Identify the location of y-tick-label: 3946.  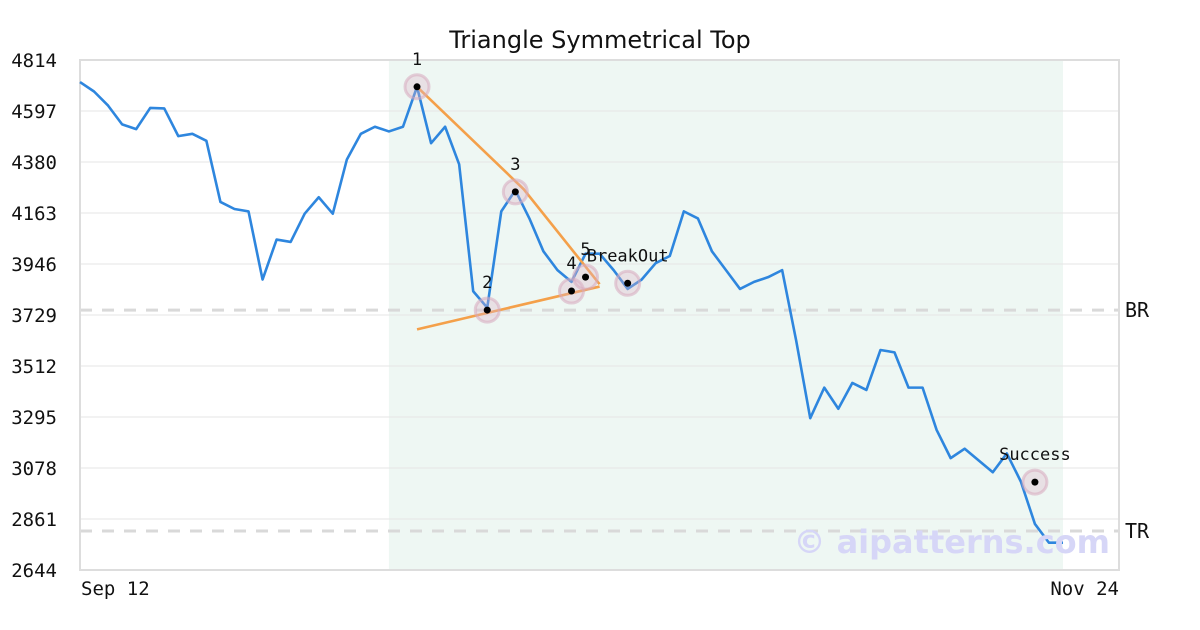
(34, 265).